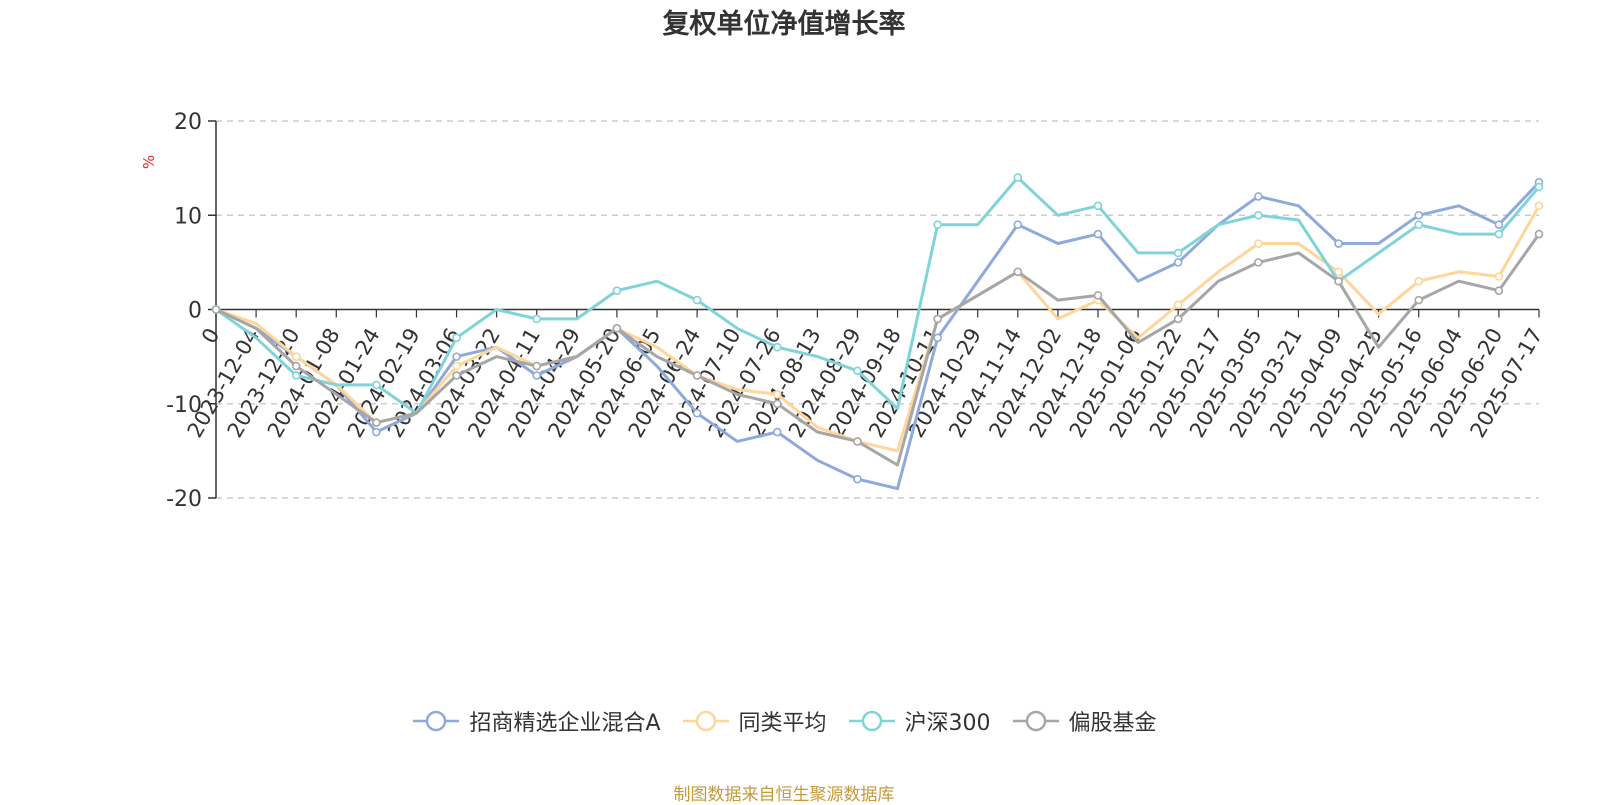 Image resolution: width=1600 pixels, height=805 pixels. What do you see at coordinates (184, 499) in the screenshot?
I see `y-tick-label: -20` at bounding box center [184, 499].